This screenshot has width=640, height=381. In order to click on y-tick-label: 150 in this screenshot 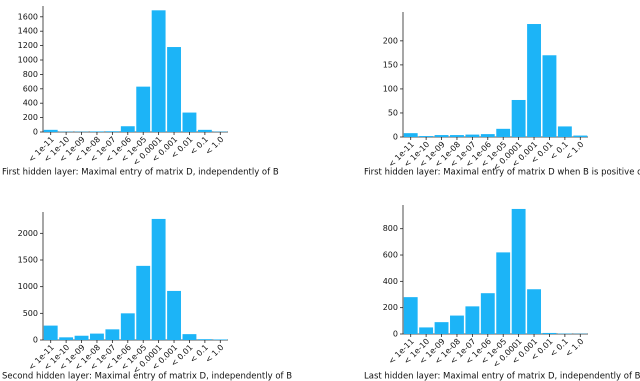, I will do `click(390, 64)`.